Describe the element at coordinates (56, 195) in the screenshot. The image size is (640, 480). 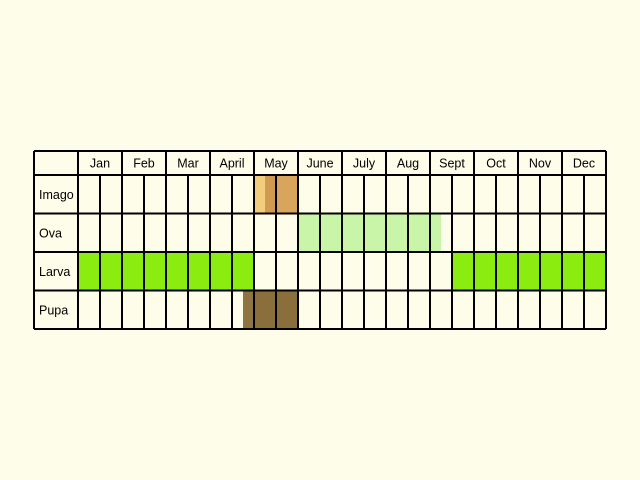
I see `stage-label-imago: Imago` at that location.